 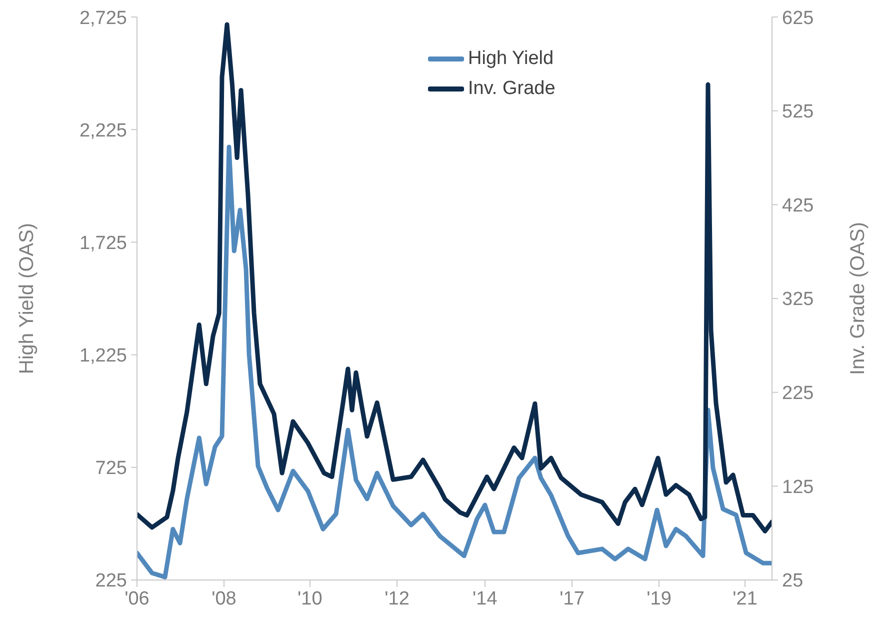 What do you see at coordinates (224, 599) in the screenshot?
I see `x-tick-label: '08` at bounding box center [224, 599].